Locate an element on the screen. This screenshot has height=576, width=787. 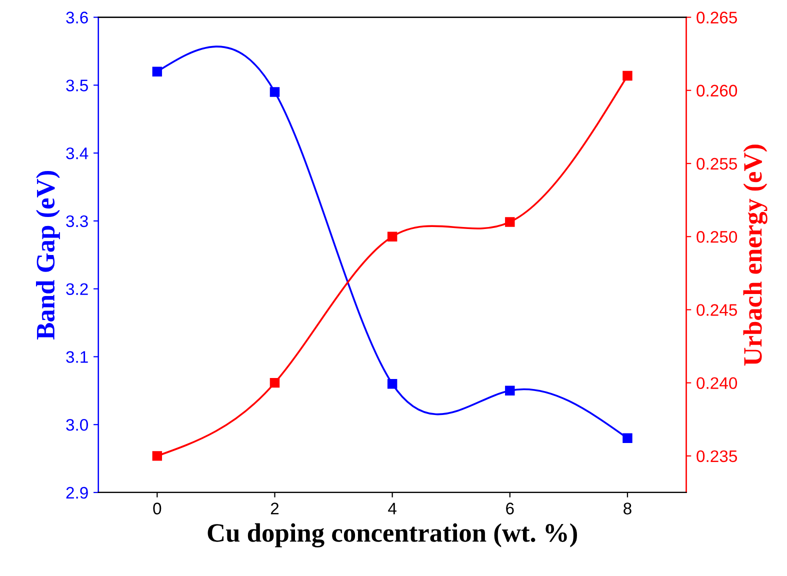
y-tick-label: 2.9 is located at coordinates (77, 492).